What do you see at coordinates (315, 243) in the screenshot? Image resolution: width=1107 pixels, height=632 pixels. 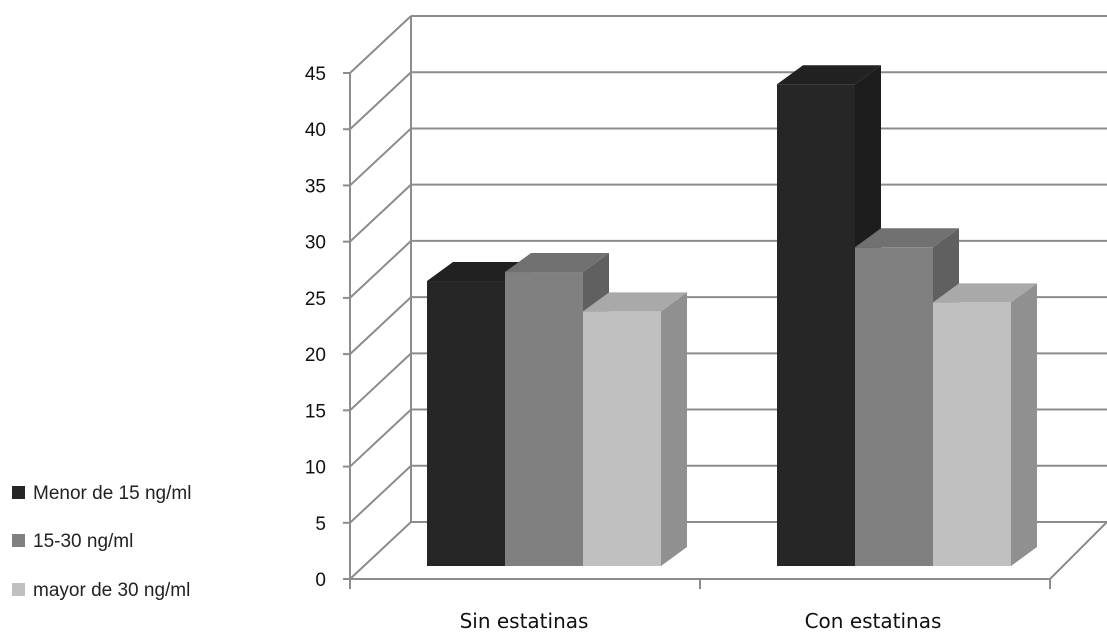 I see `y-tick-label: 30` at bounding box center [315, 243].